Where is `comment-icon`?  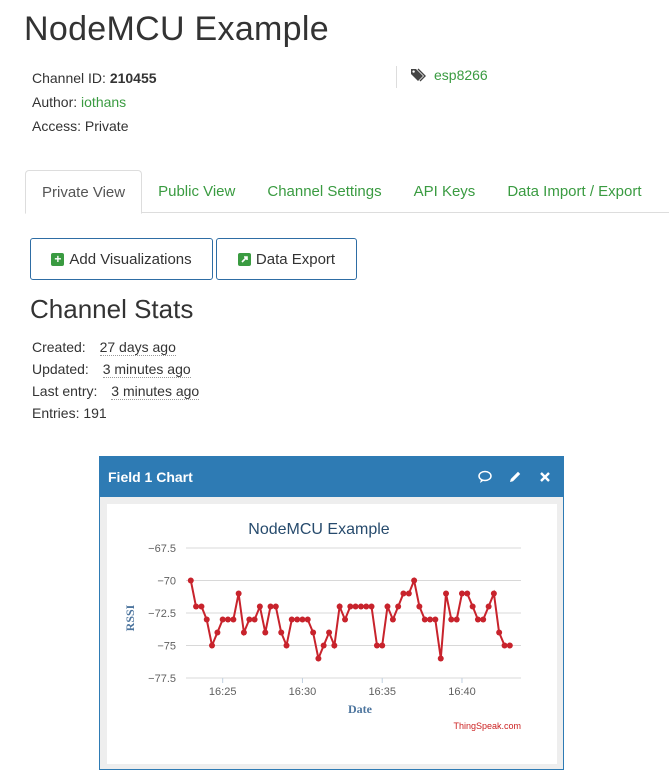 comment-icon is located at coordinates (485, 477).